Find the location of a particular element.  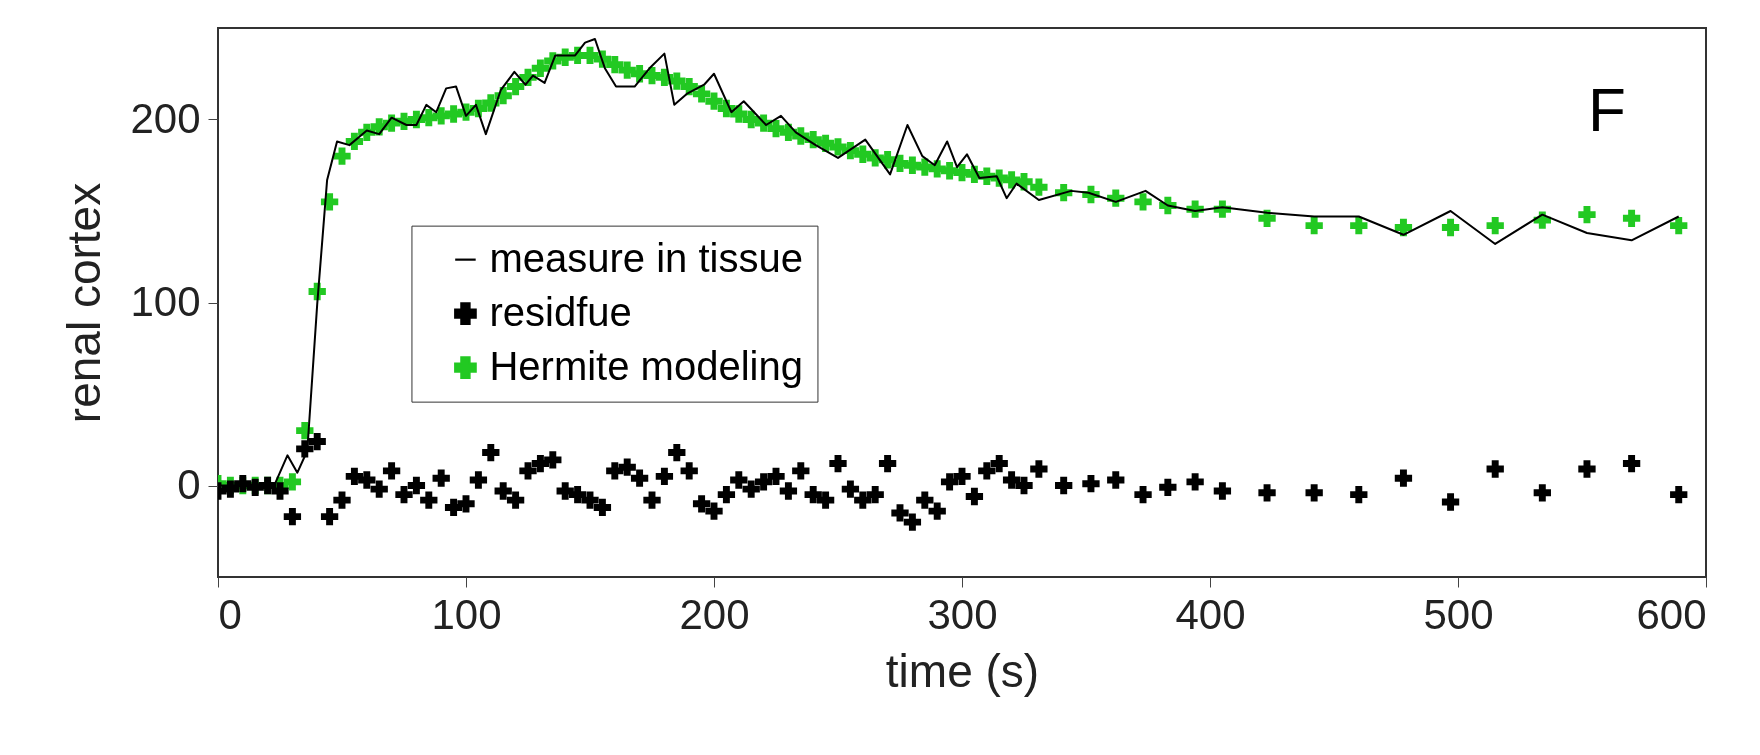

y-tick-label: 200 is located at coordinates (165, 118).